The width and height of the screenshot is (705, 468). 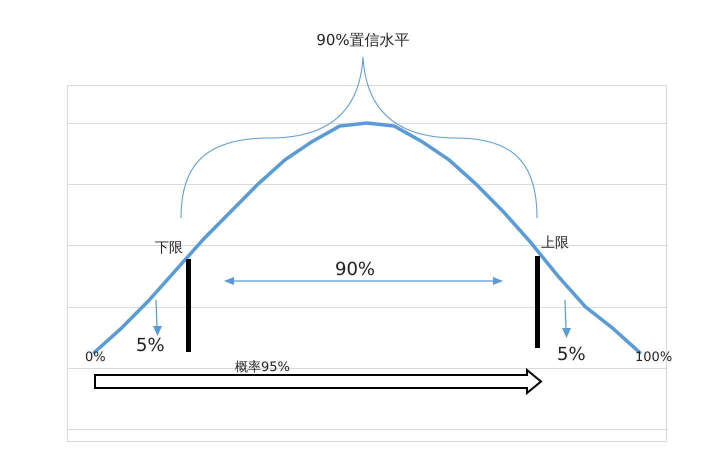 What do you see at coordinates (363, 39) in the screenshot?
I see `text: 90%置信水平` at bounding box center [363, 39].